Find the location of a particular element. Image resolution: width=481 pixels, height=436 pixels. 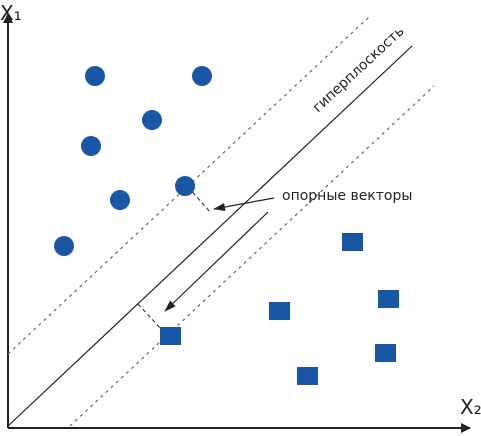

hyperplane-label: гиперплоскость is located at coordinates (359, 69).